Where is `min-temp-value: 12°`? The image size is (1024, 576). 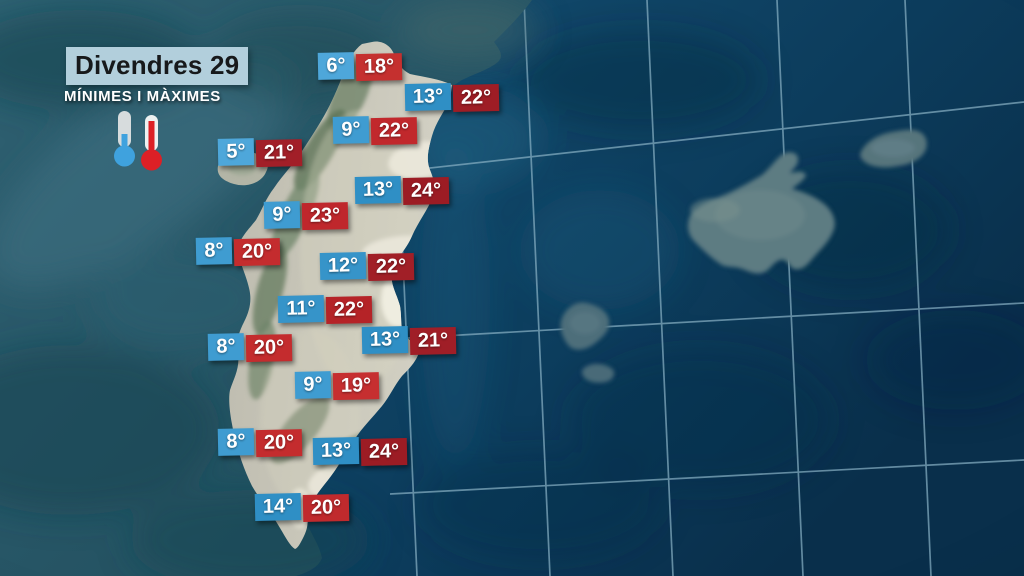
min-temp-value: 12° is located at coordinates (343, 266).